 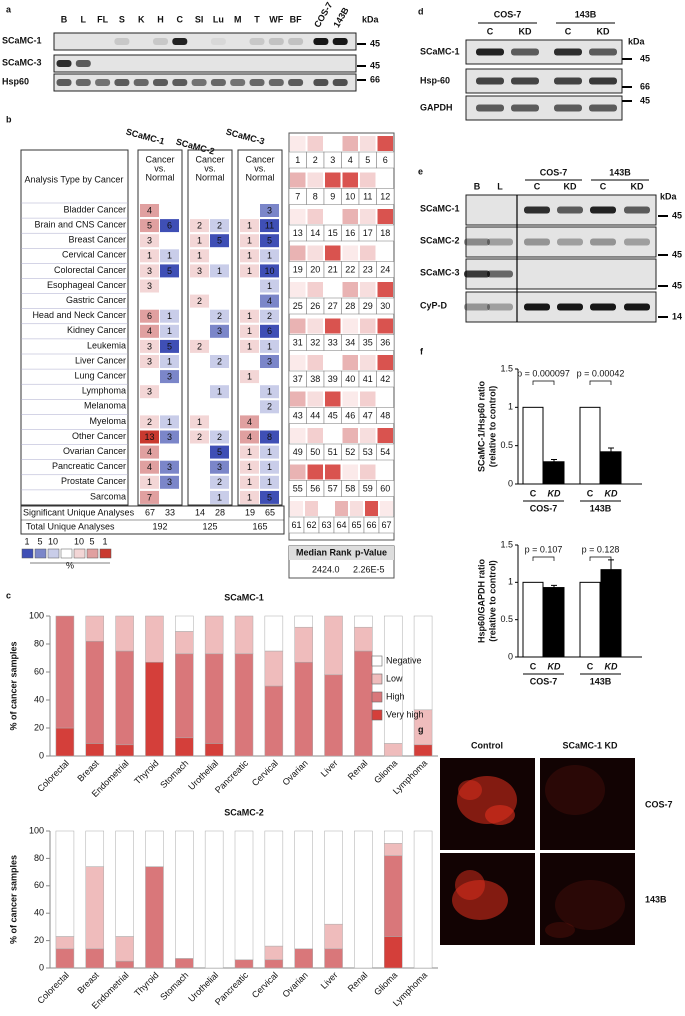 I want to click on chart-title: SCaMC-2, so click(x=244, y=812).